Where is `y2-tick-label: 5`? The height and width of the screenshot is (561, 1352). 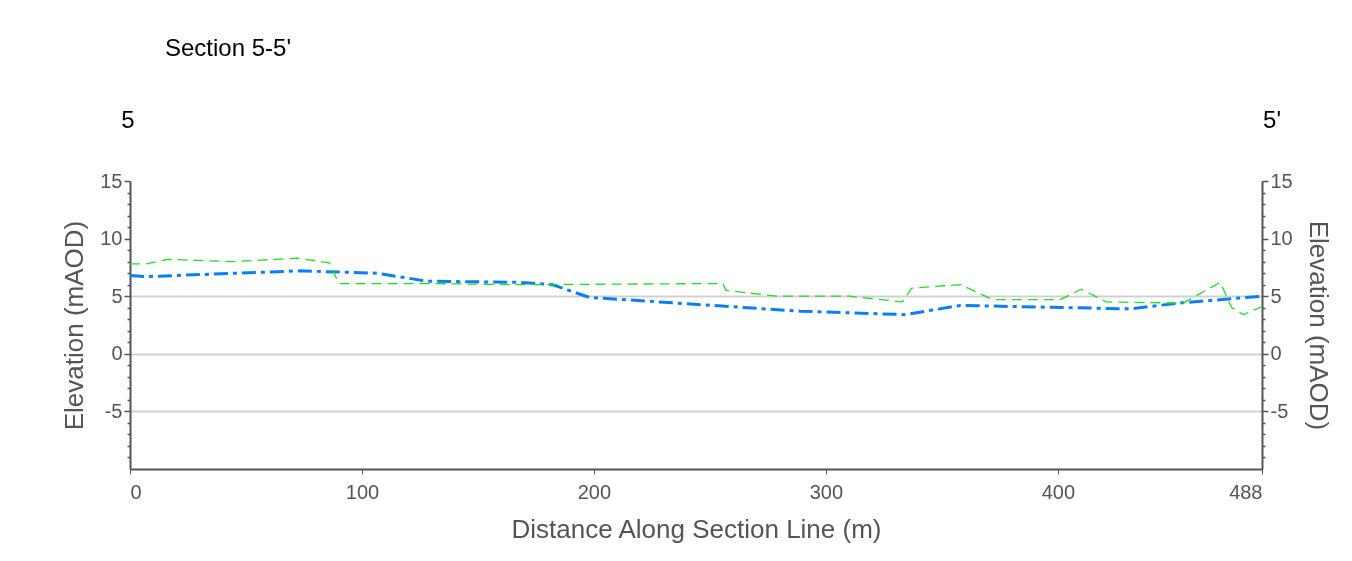
y2-tick-label: 5 is located at coordinates (1276, 295).